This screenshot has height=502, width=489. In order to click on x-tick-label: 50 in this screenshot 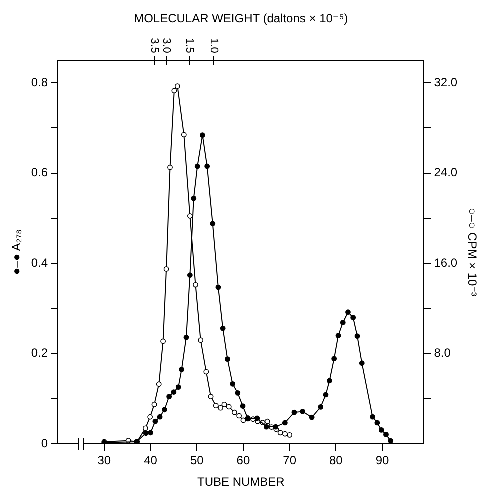, I will do `click(197, 461)`.